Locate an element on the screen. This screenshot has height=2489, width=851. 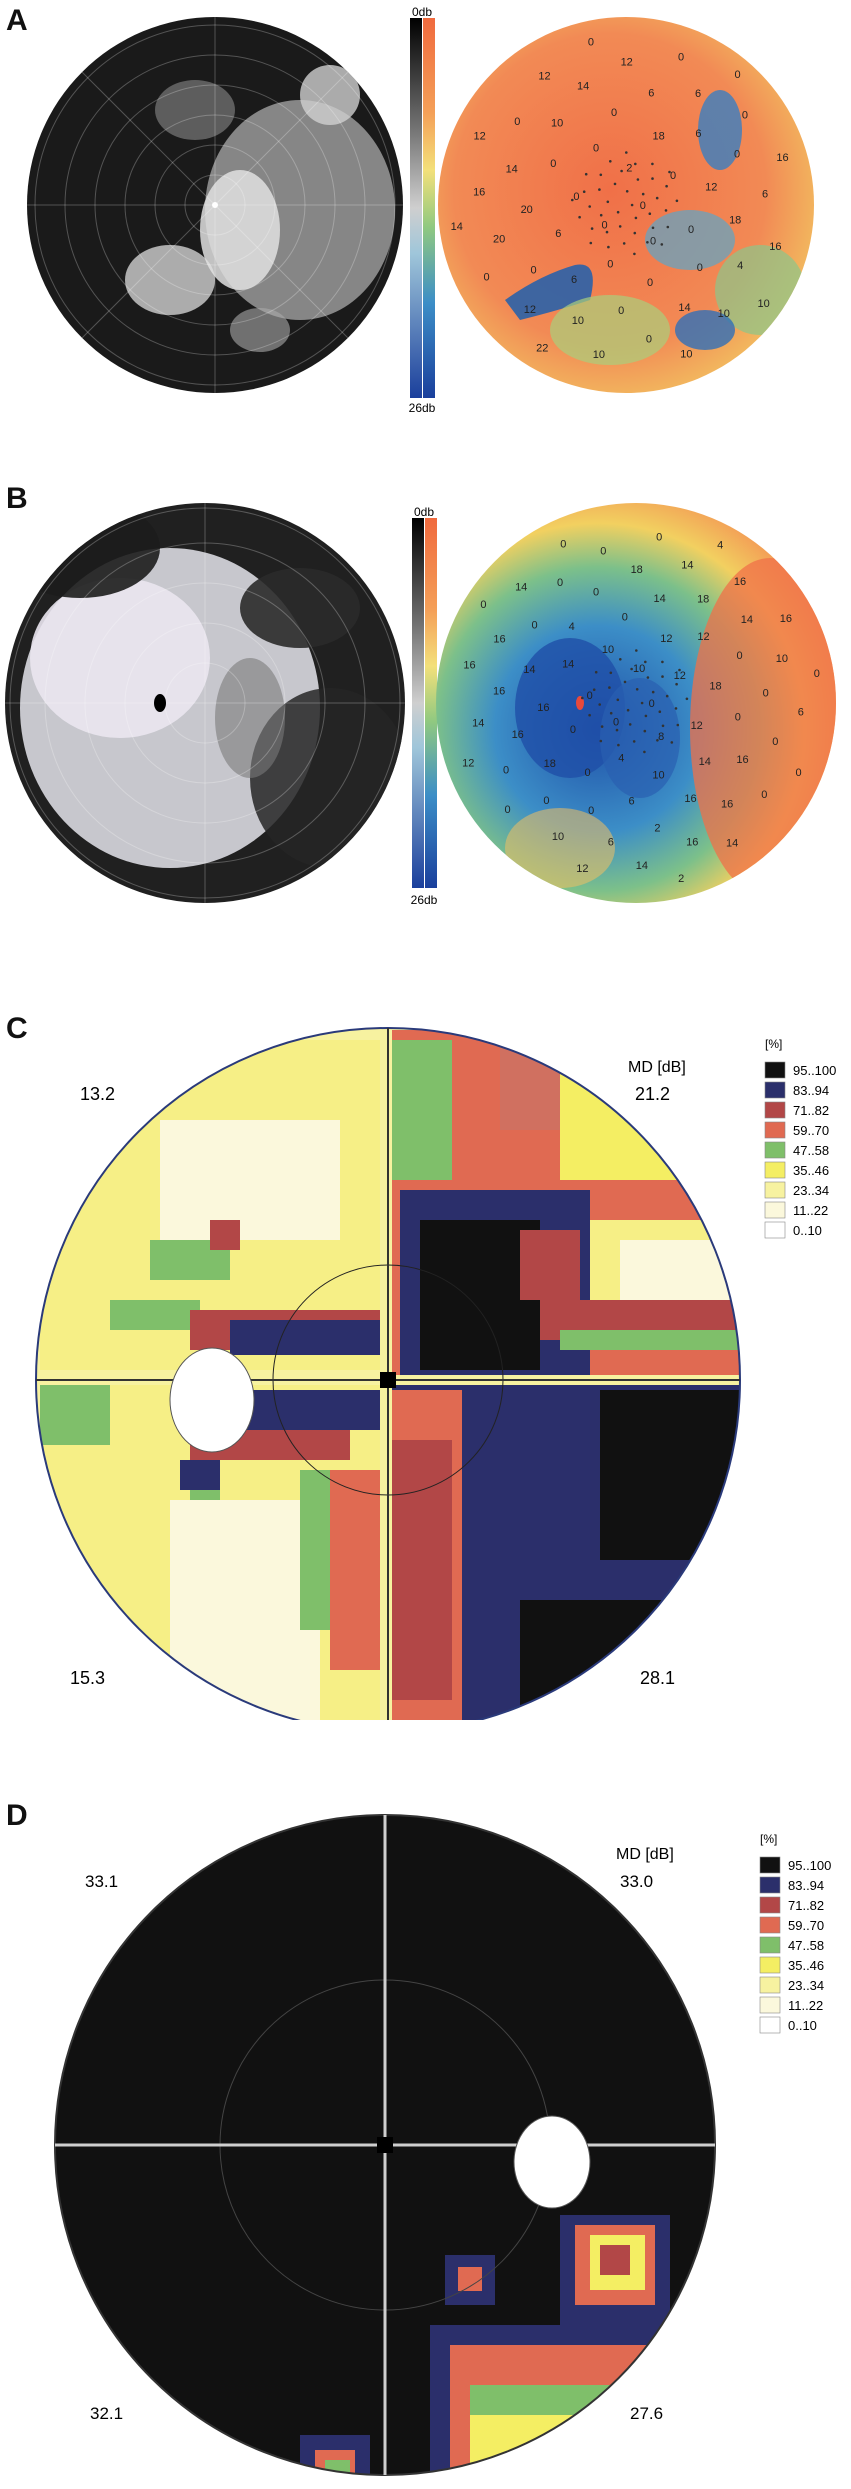
panel-a-label: A is located at coordinates (17, 20).